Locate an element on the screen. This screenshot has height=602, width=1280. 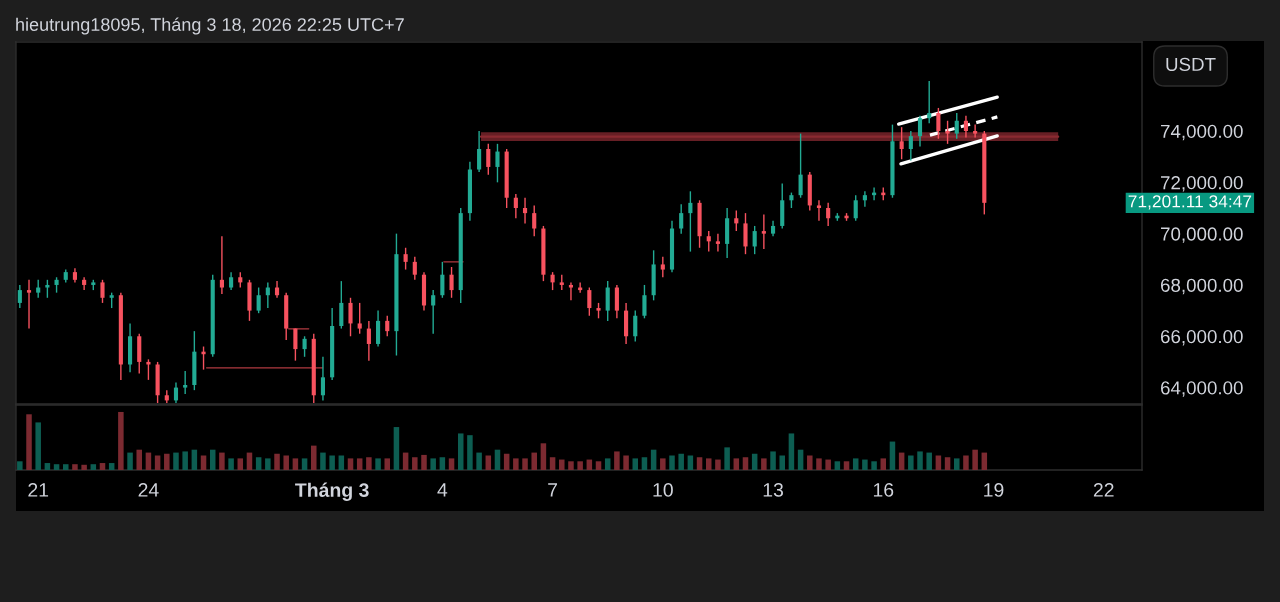
x-tick-label: 7 is located at coordinates (553, 490).